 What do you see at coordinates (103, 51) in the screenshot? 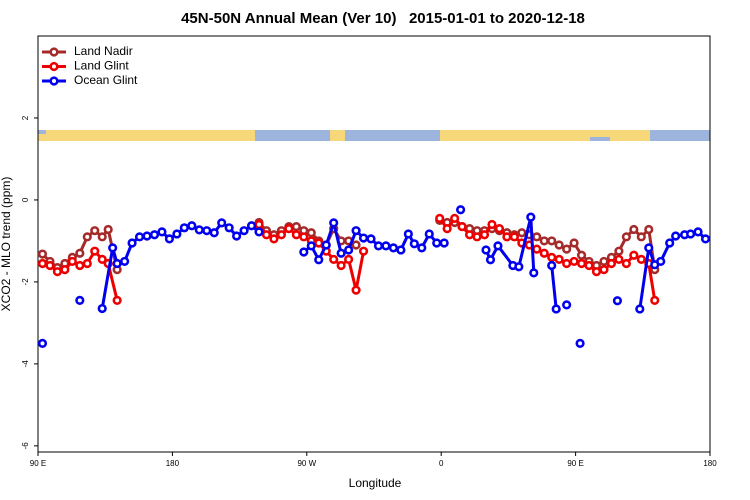
I see `legend-label: Land Nadir` at bounding box center [103, 51].